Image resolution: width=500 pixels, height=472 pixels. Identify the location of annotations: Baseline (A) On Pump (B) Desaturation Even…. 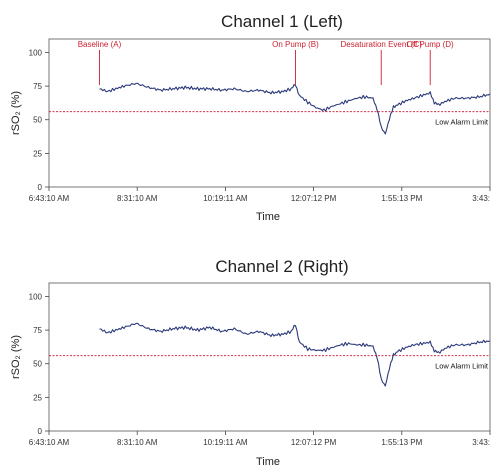
(266, 62).